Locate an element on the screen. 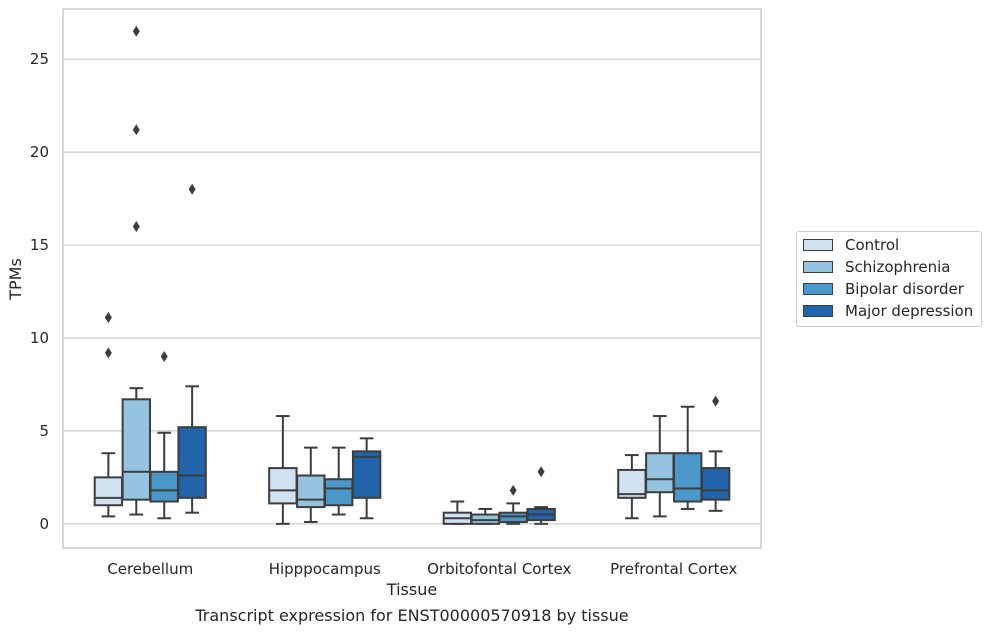 The width and height of the screenshot is (993, 634). legend-item-bipolar-disorder: Bipolar disorder is located at coordinates (883, 289).